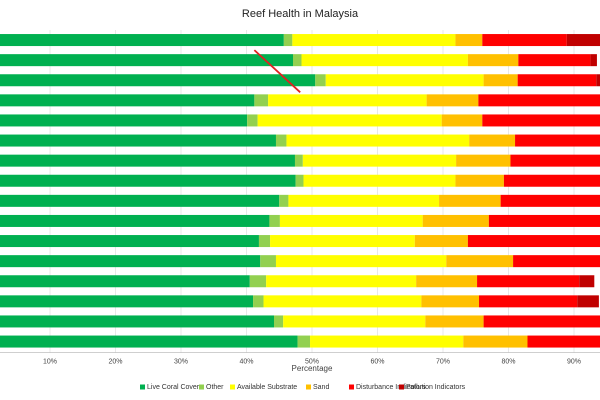 This screenshot has width=600, height=400. I want to click on legend-item: Sand, so click(317, 387).